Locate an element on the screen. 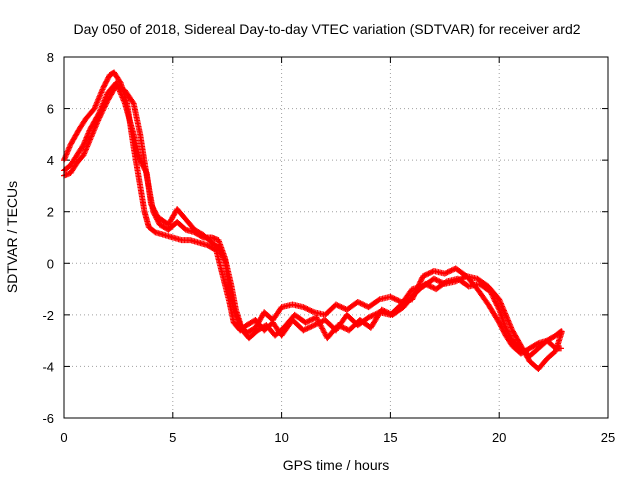 This screenshot has height=480, width=640. y-tick-label: 8 is located at coordinates (50, 57).